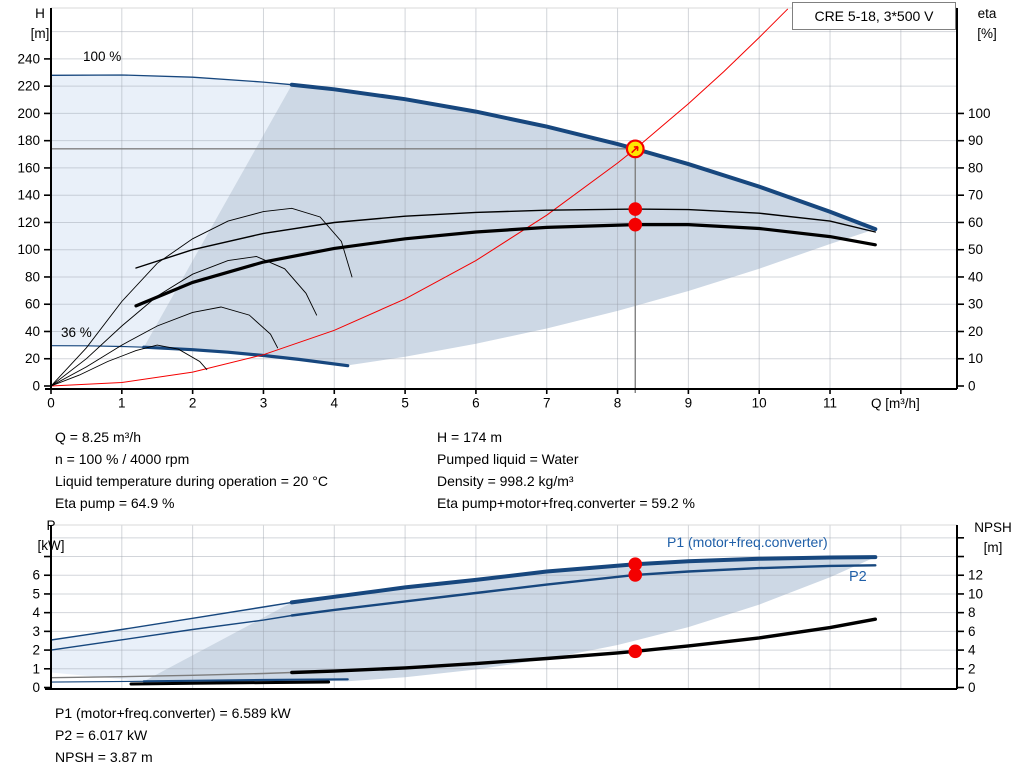 Image resolution: width=1024 pixels, height=781 pixels. Describe the element at coordinates (102, 56) in the screenshot. I see `speed-100pct-label: 100 %` at that location.